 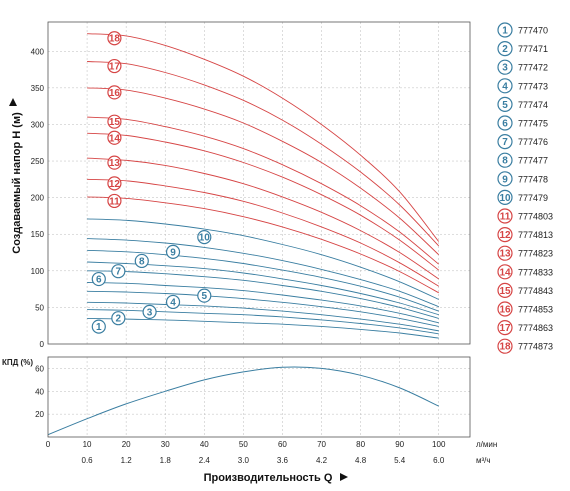 I want to click on x-unit-m3h: м³/ч, so click(x=483, y=460).